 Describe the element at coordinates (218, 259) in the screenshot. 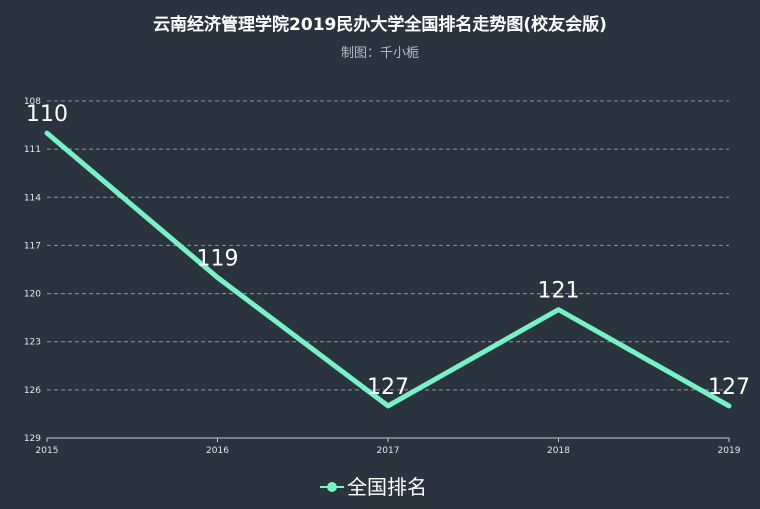

I see `data-label: 119` at that location.